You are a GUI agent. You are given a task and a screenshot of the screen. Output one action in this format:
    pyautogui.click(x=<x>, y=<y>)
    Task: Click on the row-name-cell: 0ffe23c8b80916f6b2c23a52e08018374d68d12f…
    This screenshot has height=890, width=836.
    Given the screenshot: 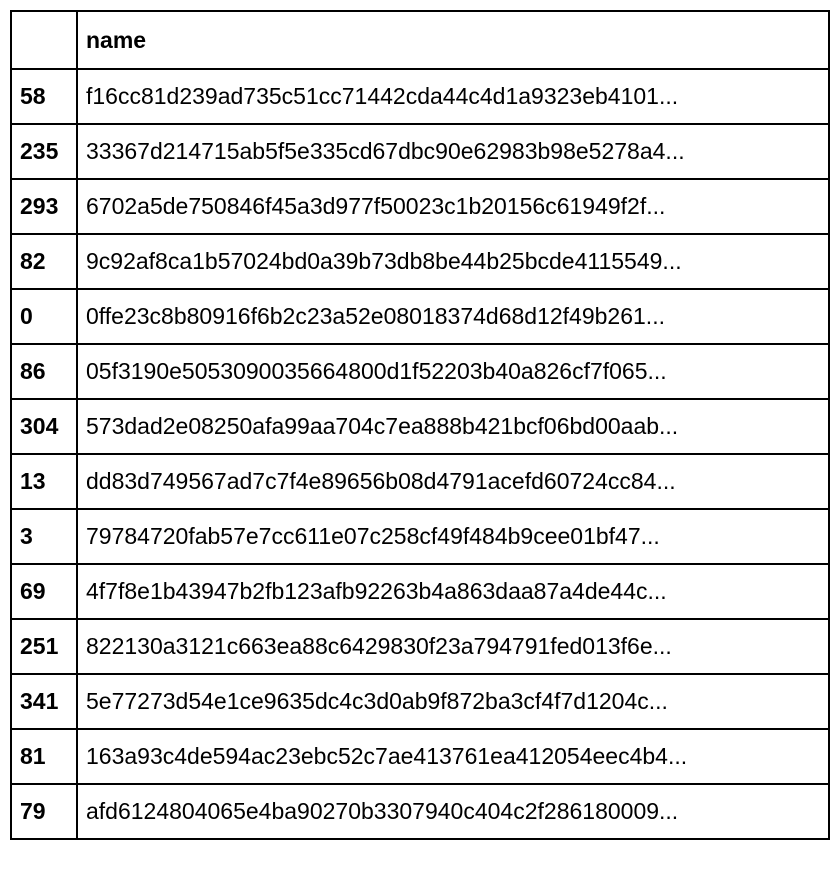 What is the action you would take?
    pyautogui.click(x=453, y=316)
    